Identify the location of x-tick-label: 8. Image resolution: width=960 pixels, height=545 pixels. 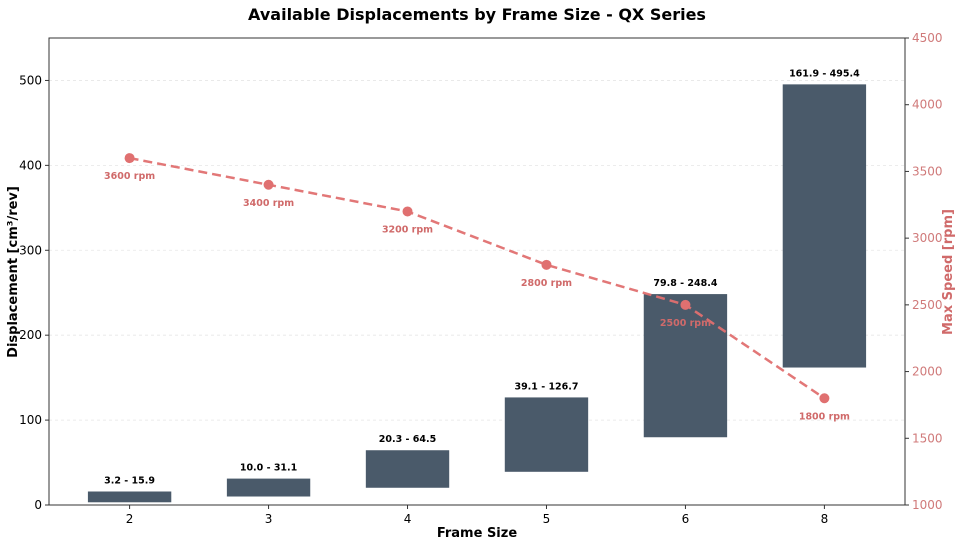
(825, 519).